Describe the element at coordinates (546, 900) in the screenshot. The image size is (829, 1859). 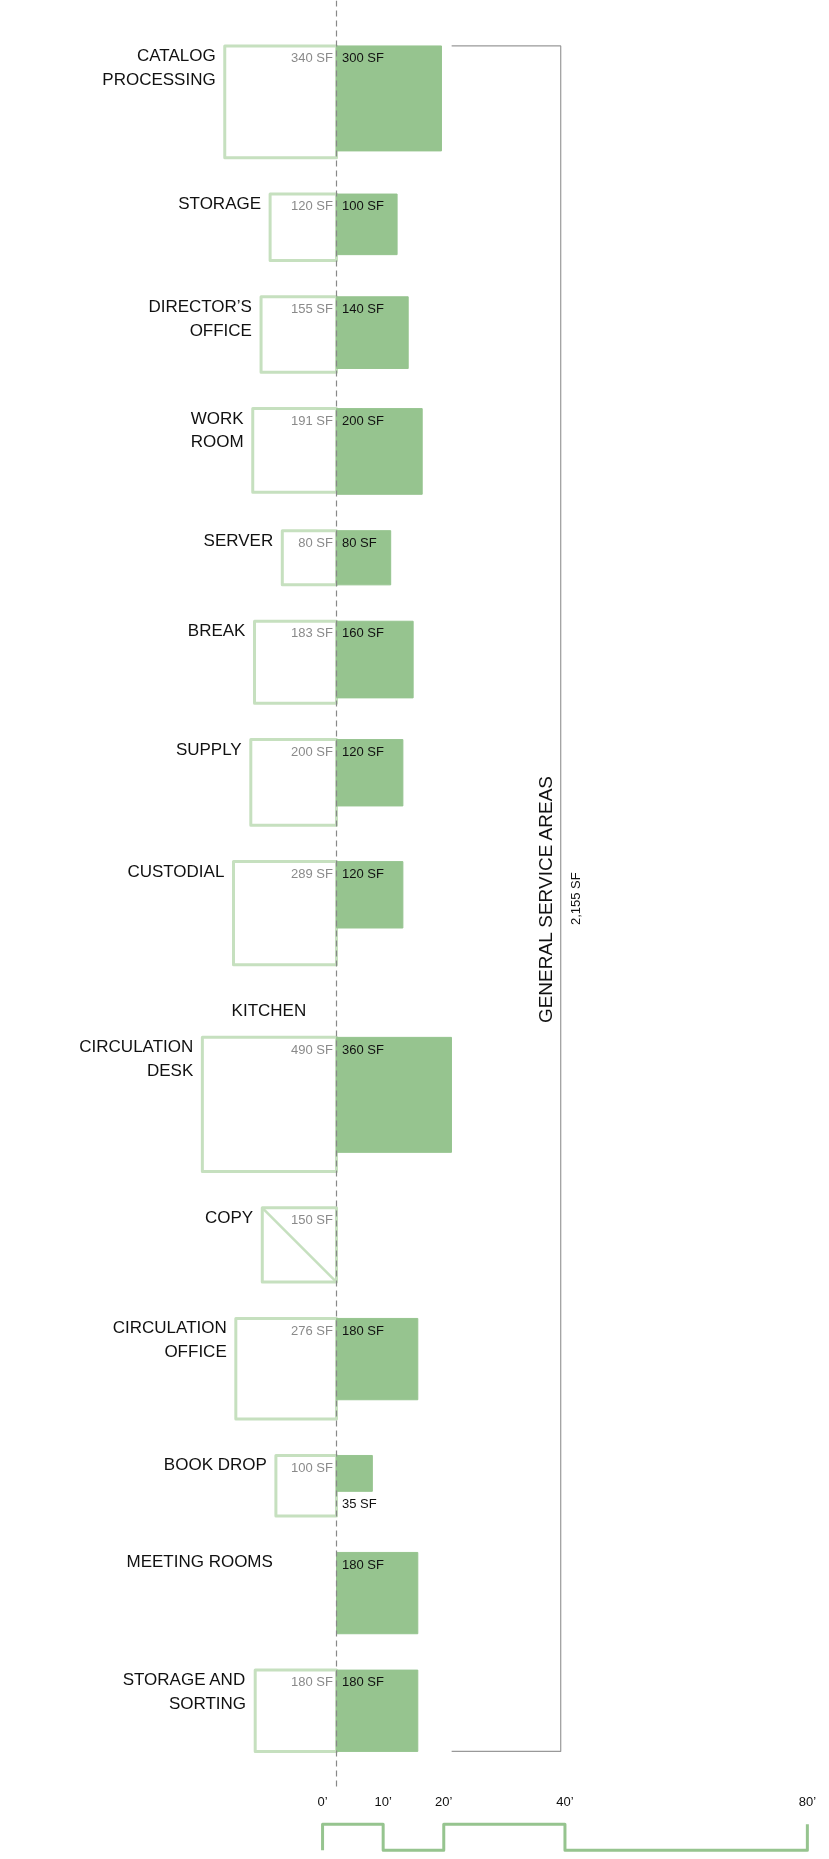
I see `text: GENERAL SERVICE AREAS` at that location.